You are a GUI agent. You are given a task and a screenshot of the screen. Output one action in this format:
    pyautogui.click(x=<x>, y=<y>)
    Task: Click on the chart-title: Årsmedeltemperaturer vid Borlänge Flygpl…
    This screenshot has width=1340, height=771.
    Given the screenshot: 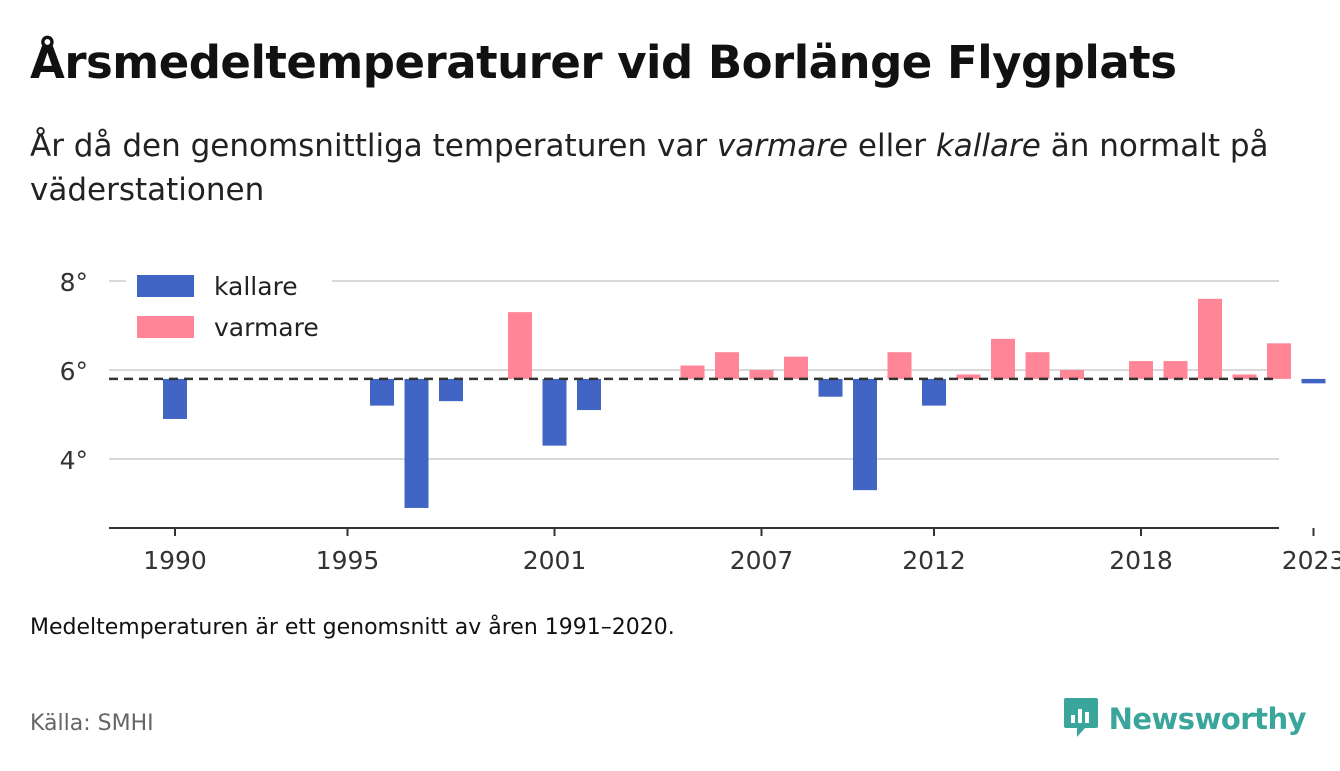 What is the action you would take?
    pyautogui.click(x=603, y=62)
    